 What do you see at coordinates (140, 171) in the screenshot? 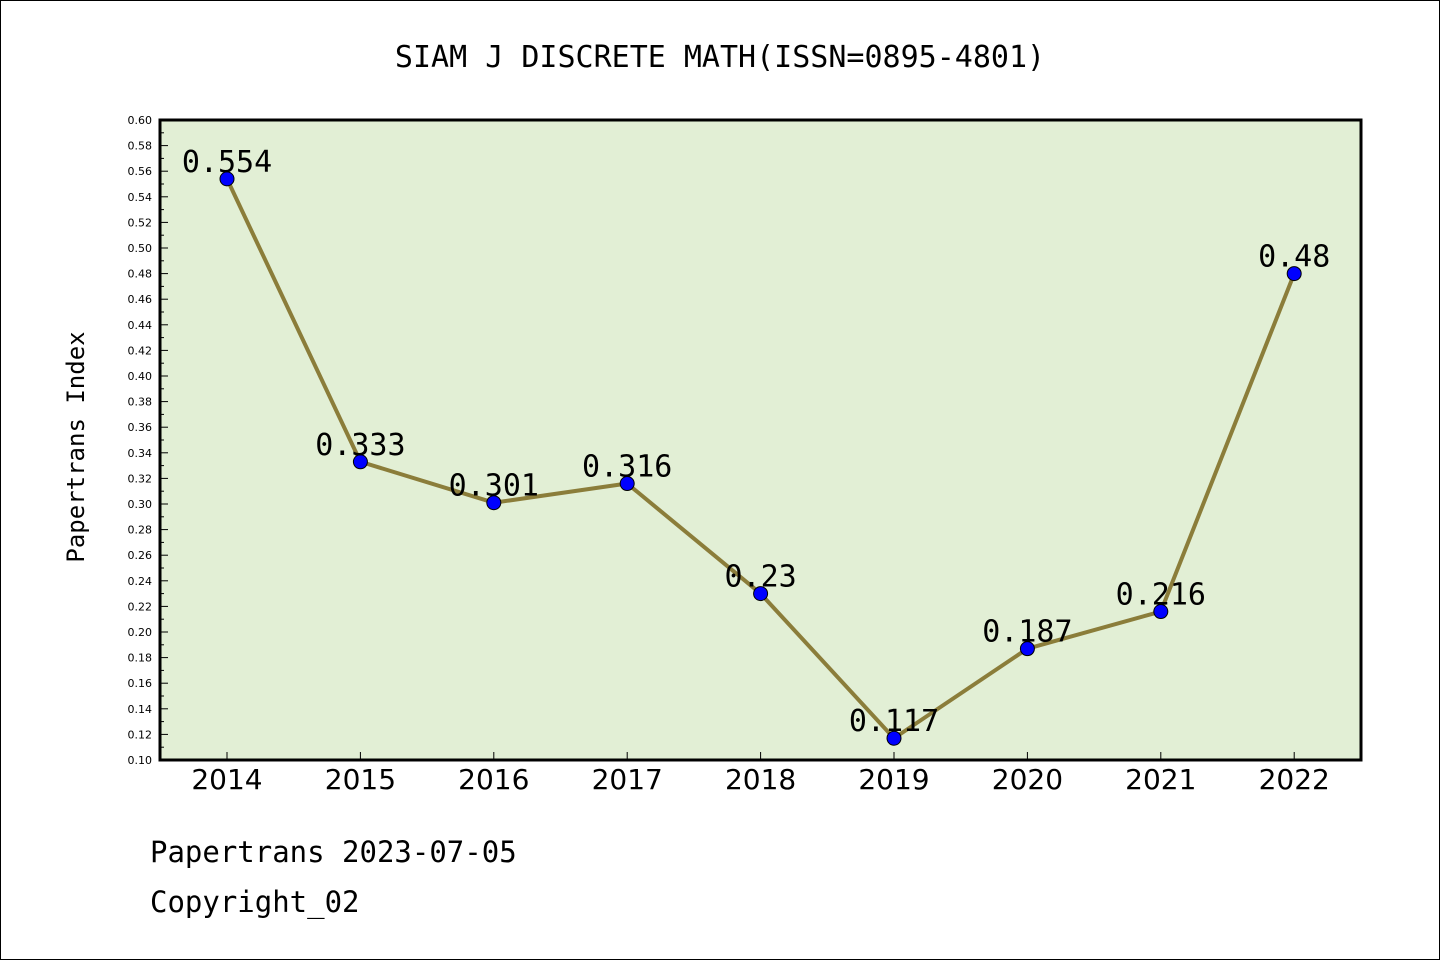
I see `y-tick-label: 0.56` at bounding box center [140, 171].